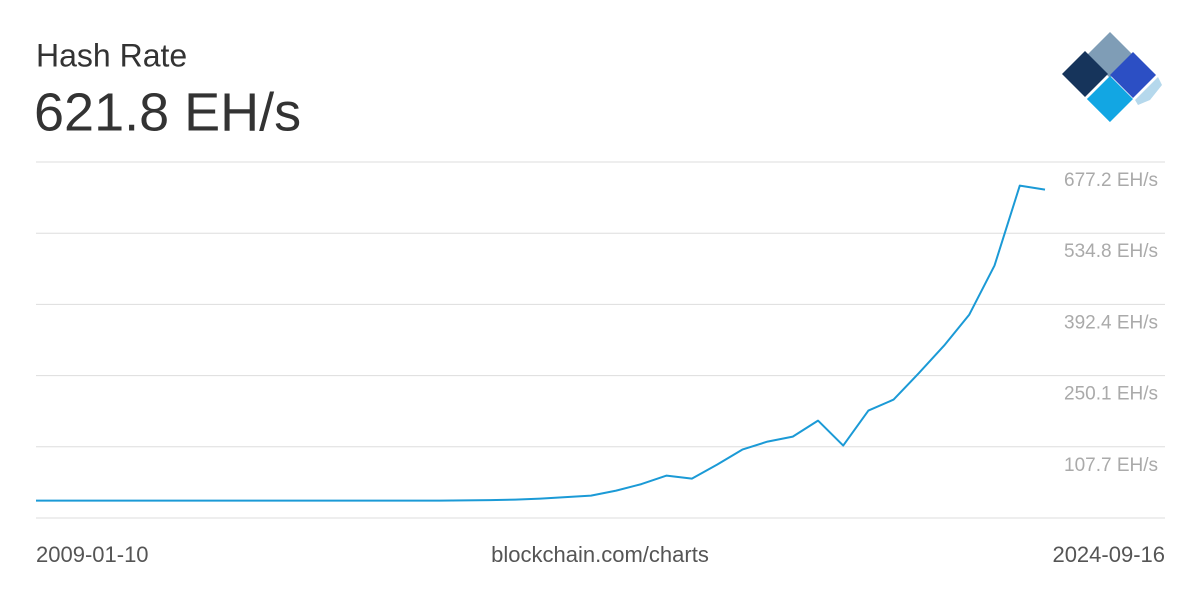 The height and width of the screenshot is (600, 1200). Describe the element at coordinates (111, 55) in the screenshot. I see `chart-title: Hash Rate` at that location.